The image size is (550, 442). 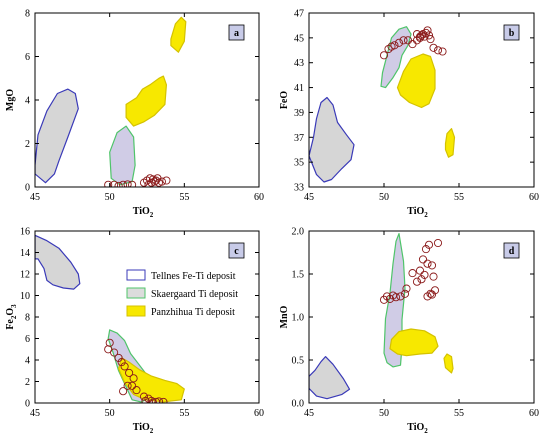 I want to click on y-tick-label: 14, so click(x=25, y=253).